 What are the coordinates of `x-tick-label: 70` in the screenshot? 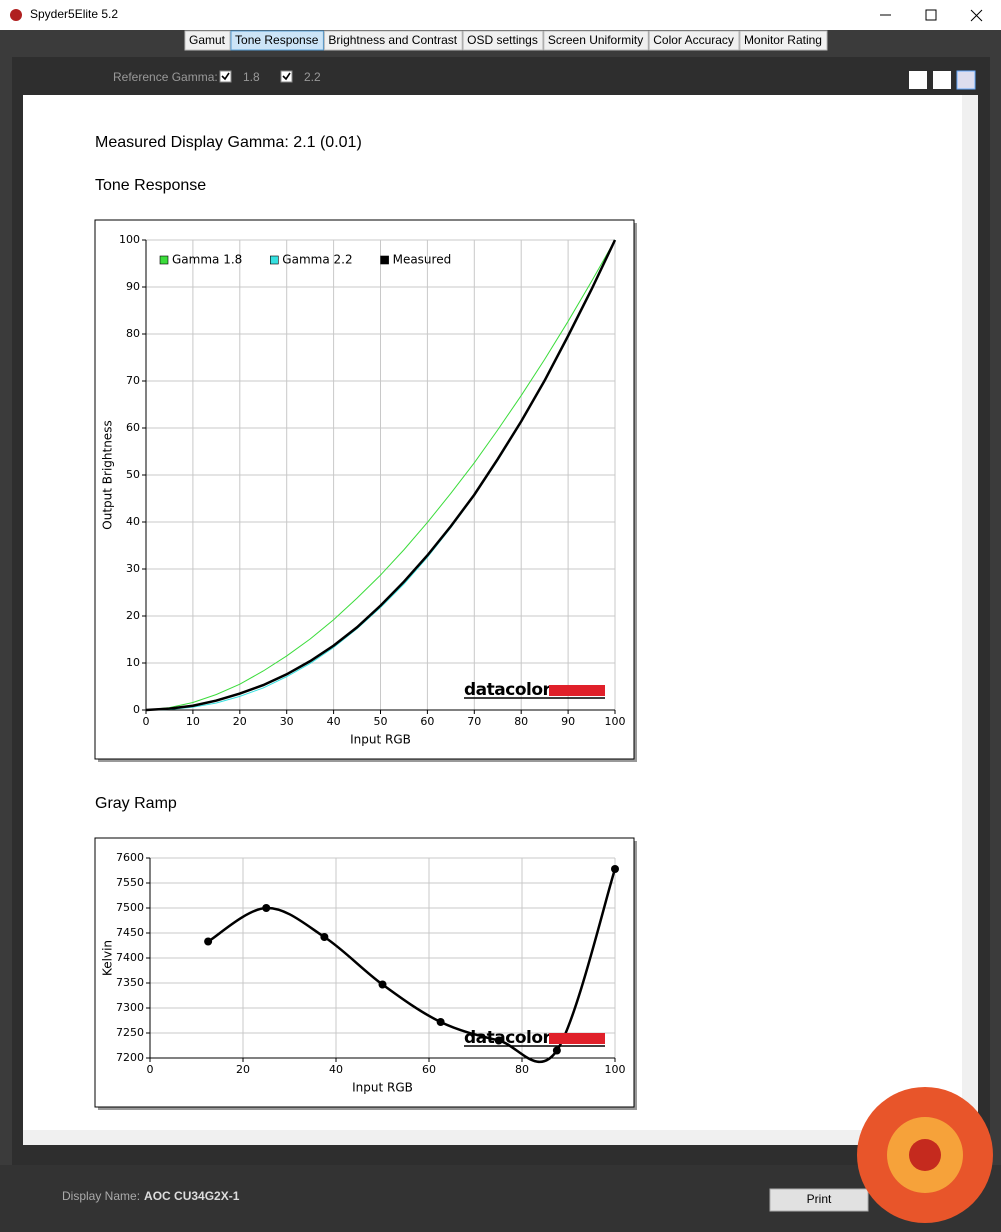 It's located at (474, 721).